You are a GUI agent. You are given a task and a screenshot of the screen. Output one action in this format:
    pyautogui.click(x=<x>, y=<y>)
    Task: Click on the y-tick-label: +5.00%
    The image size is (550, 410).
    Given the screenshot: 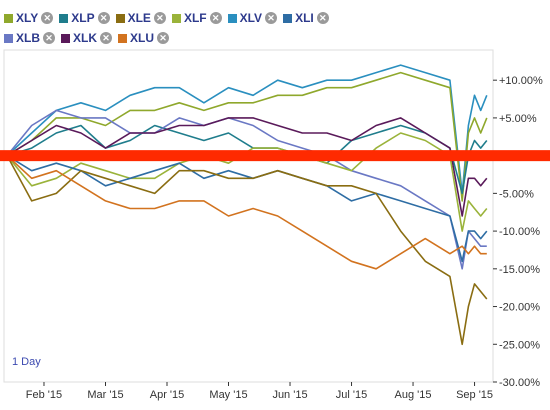 What is the action you would take?
    pyautogui.click(x=518, y=119)
    